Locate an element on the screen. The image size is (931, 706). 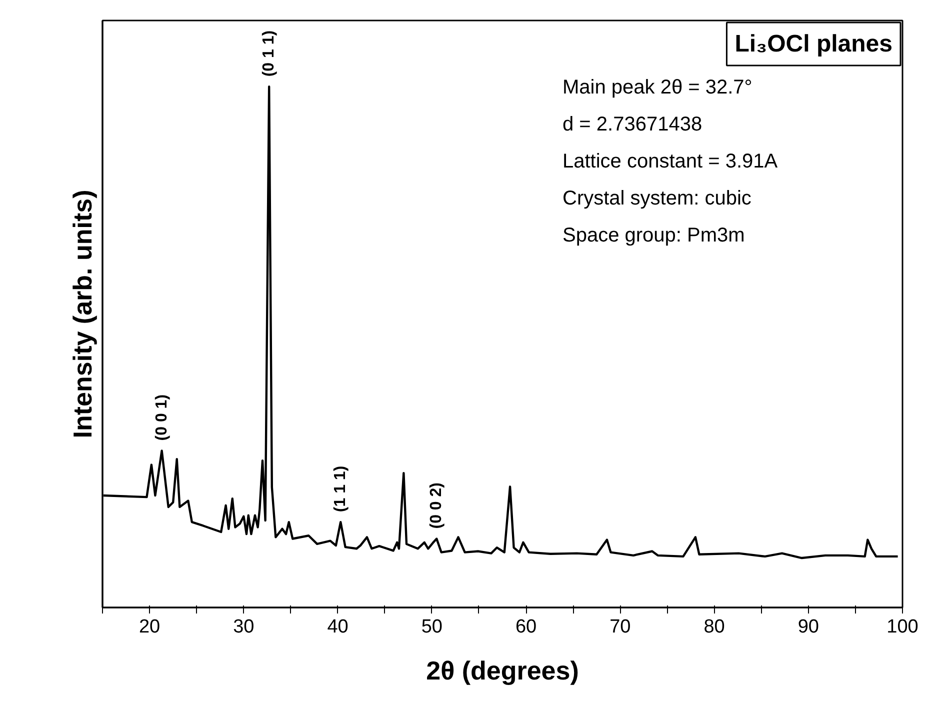
annotation: (0 0 2) is located at coordinates (437, 505).